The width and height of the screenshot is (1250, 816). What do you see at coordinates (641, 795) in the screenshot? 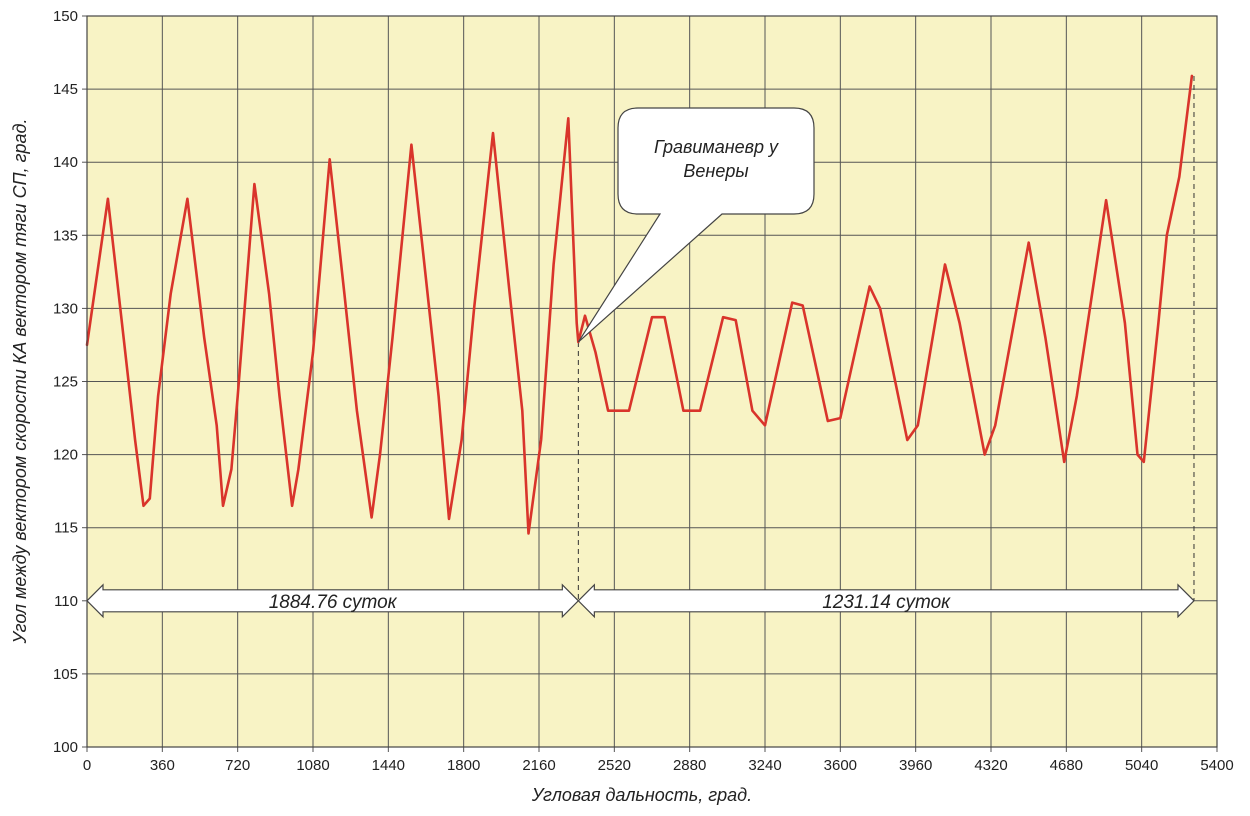
I see `x-axis-title: Угловая дальность, град.` at bounding box center [641, 795].